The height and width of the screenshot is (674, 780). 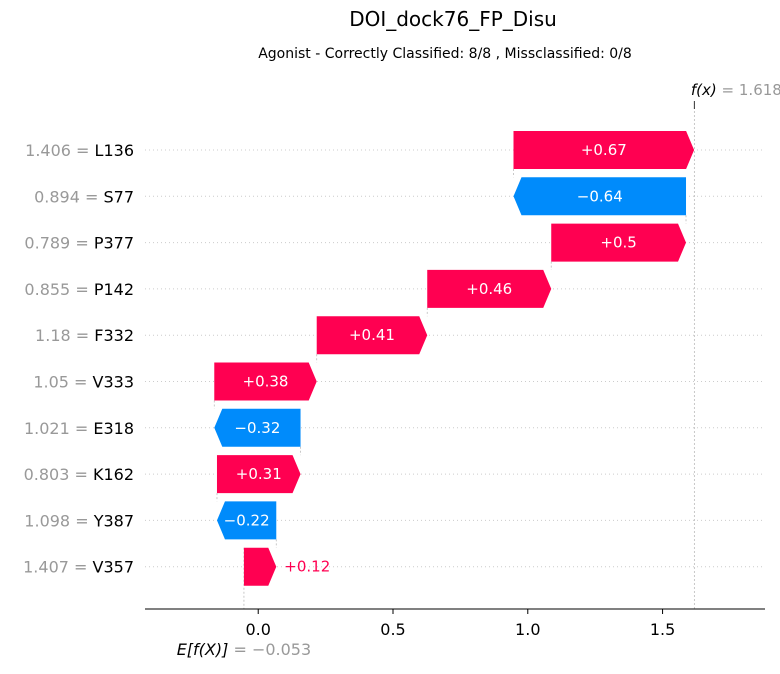 What do you see at coordinates (62, 382) in the screenshot?
I see `feature-value: 1.05 =` at bounding box center [62, 382].